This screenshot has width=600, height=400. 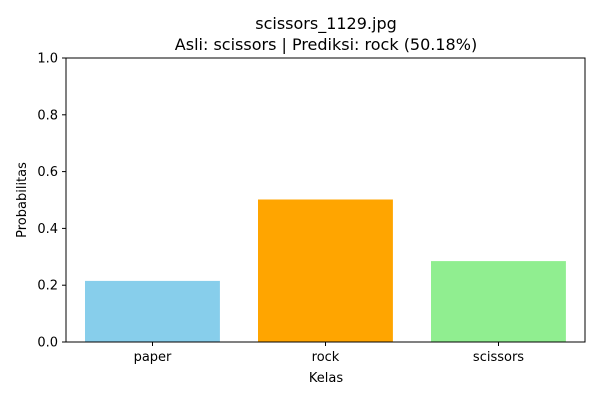 What do you see at coordinates (47, 59) in the screenshot?
I see `y-tick-label: 1.0` at bounding box center [47, 59].